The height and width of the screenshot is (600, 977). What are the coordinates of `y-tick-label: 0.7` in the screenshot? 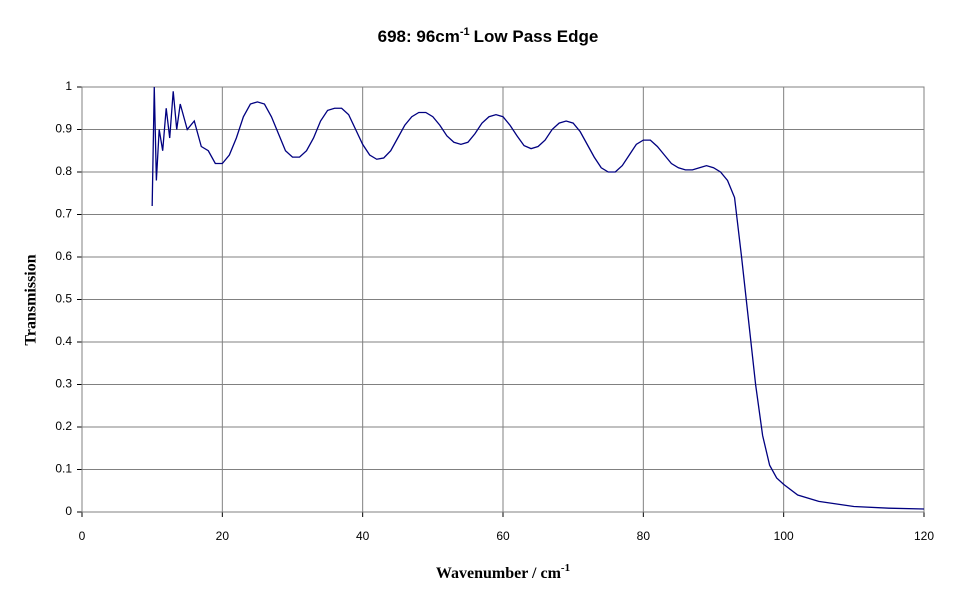 It's located at (63, 214).